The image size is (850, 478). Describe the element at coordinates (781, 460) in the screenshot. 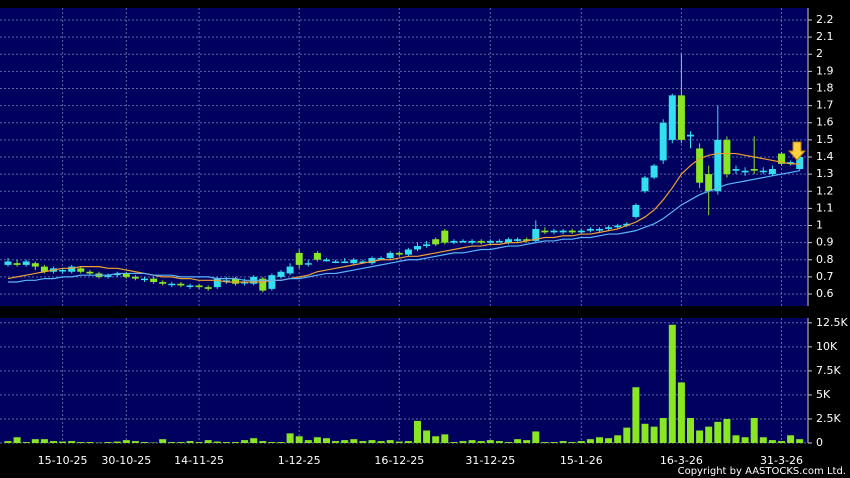

I see `x-tick-label: 31-3-26` at that location.